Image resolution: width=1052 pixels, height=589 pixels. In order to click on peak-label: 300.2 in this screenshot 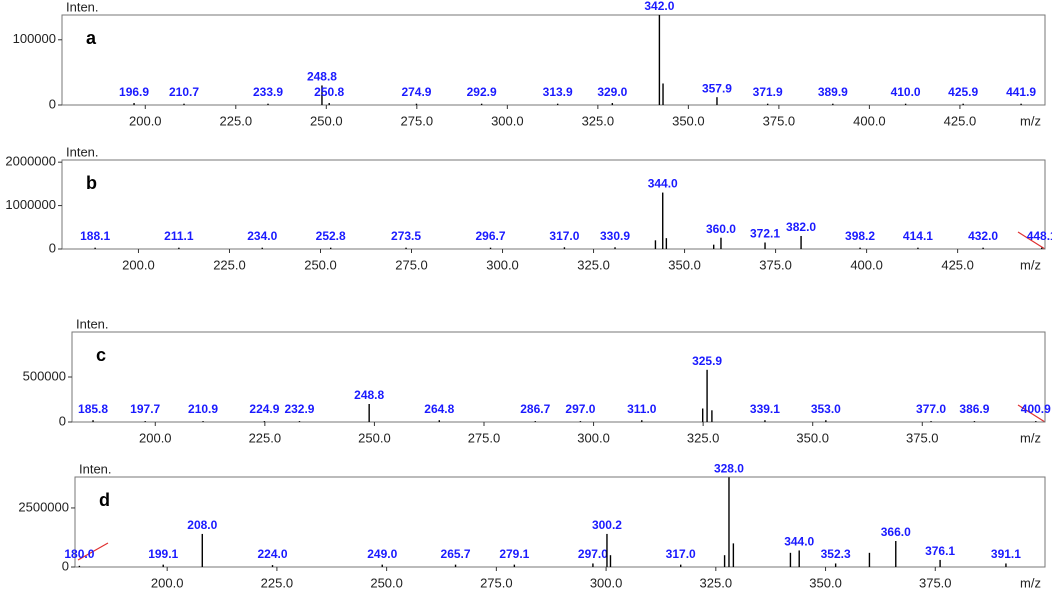, I will do `click(607, 525)`.